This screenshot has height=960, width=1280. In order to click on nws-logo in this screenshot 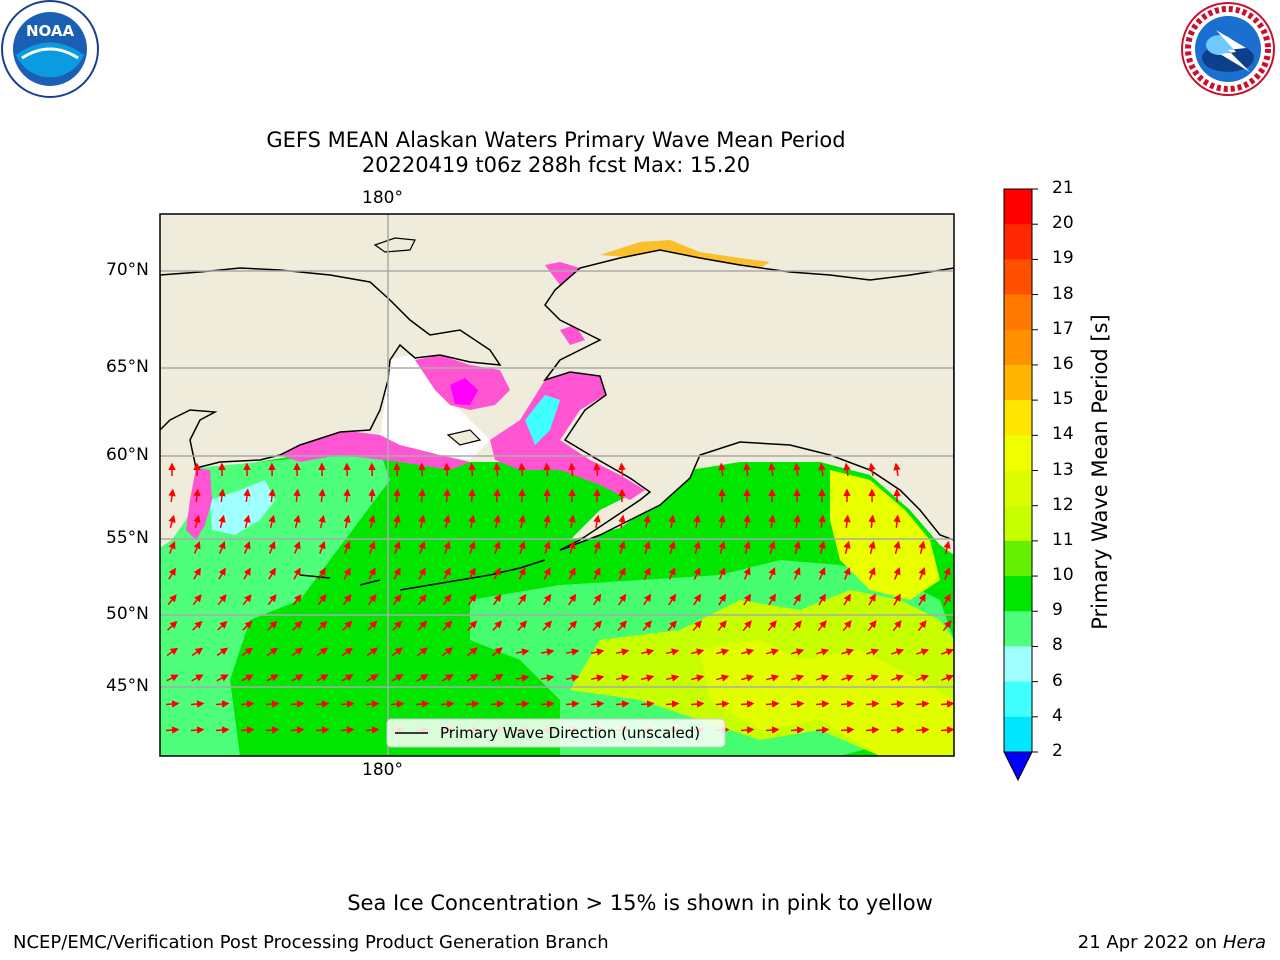, I will do `click(1228, 49)`.